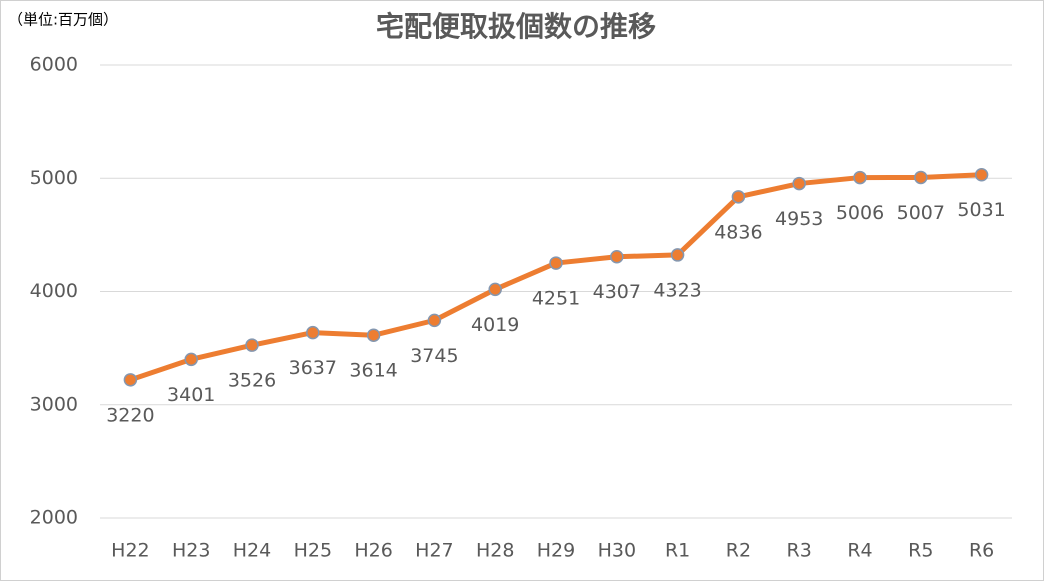  I want to click on x-tick-label: H29, so click(556, 551).